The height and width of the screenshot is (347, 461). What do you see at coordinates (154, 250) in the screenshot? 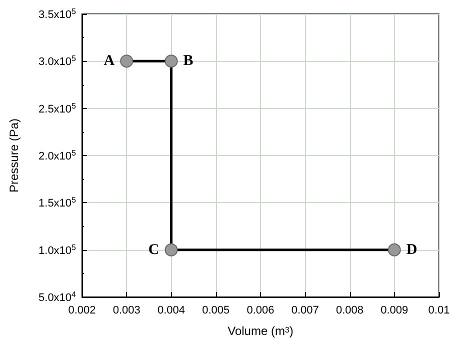
I see `annotation: C` at bounding box center [154, 250].